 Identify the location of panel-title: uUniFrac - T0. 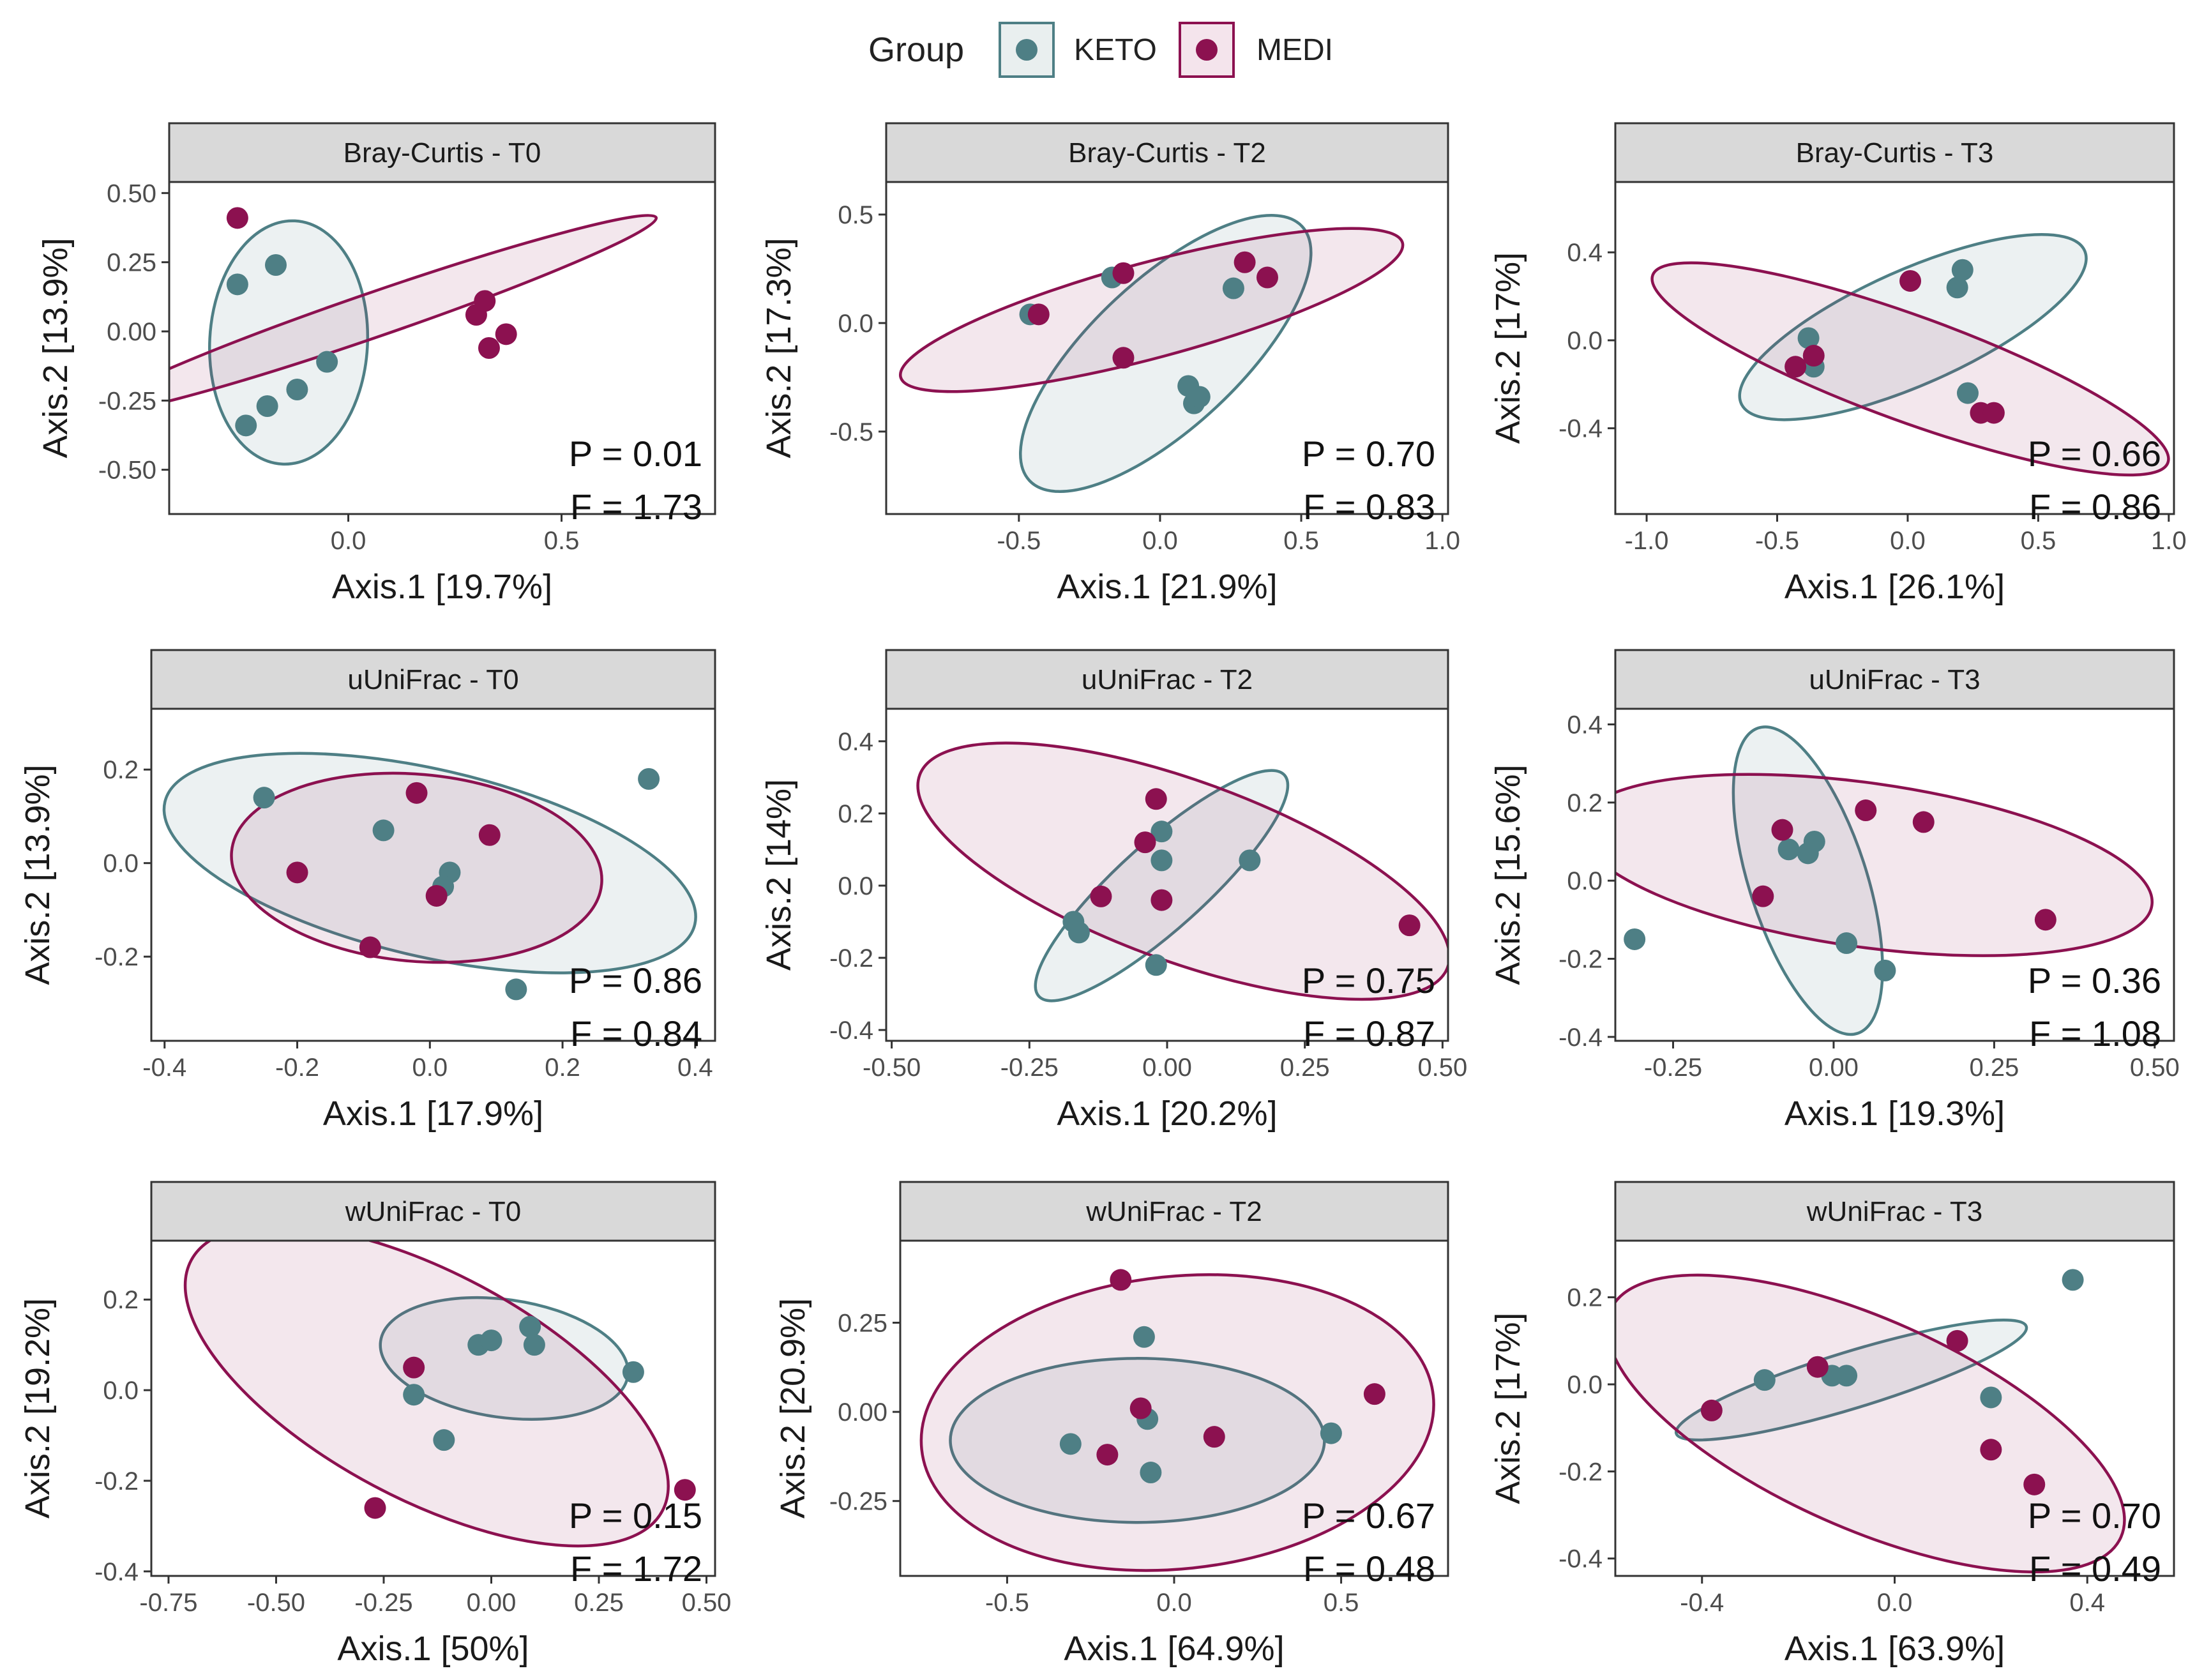
(432, 679).